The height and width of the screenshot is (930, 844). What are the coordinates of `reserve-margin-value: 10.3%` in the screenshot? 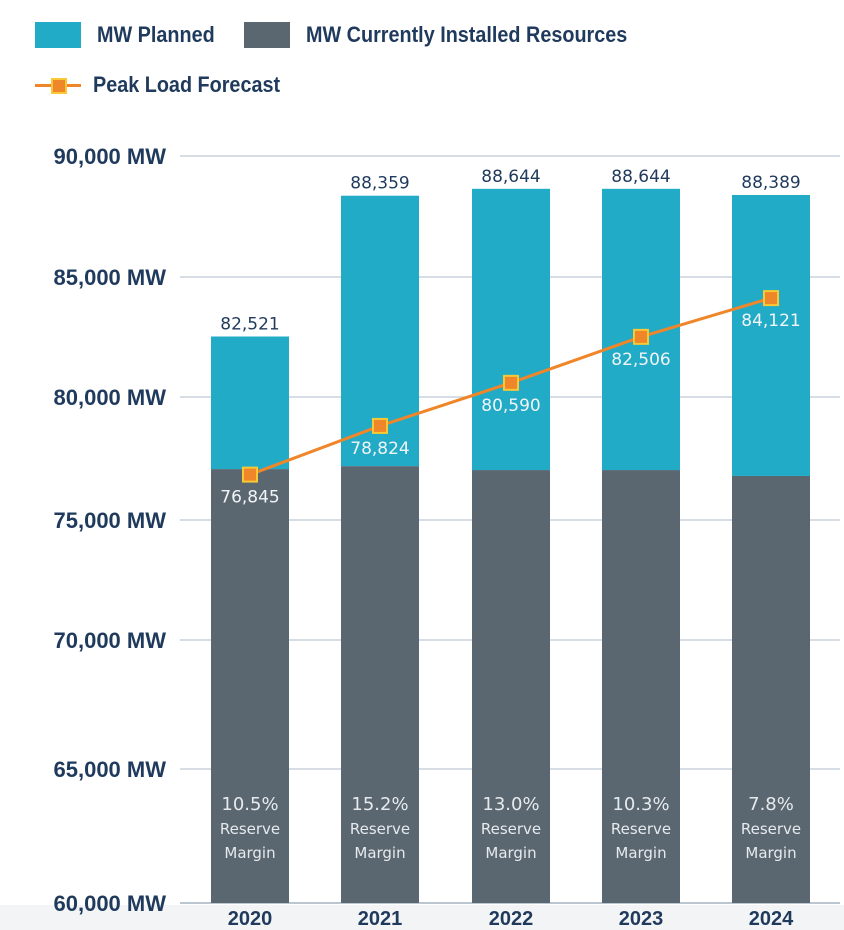 It's located at (640, 804).